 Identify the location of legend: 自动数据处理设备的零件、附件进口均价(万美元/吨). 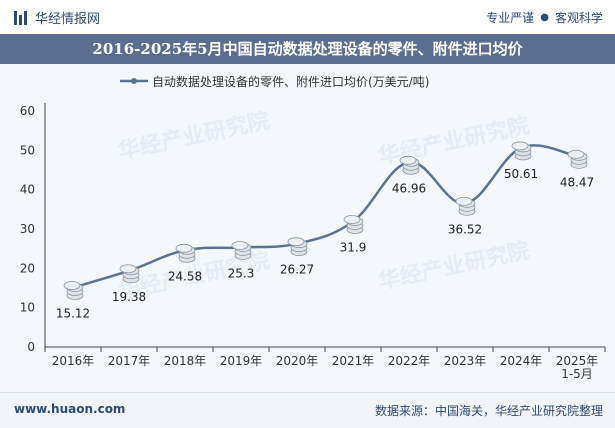
(274, 81).